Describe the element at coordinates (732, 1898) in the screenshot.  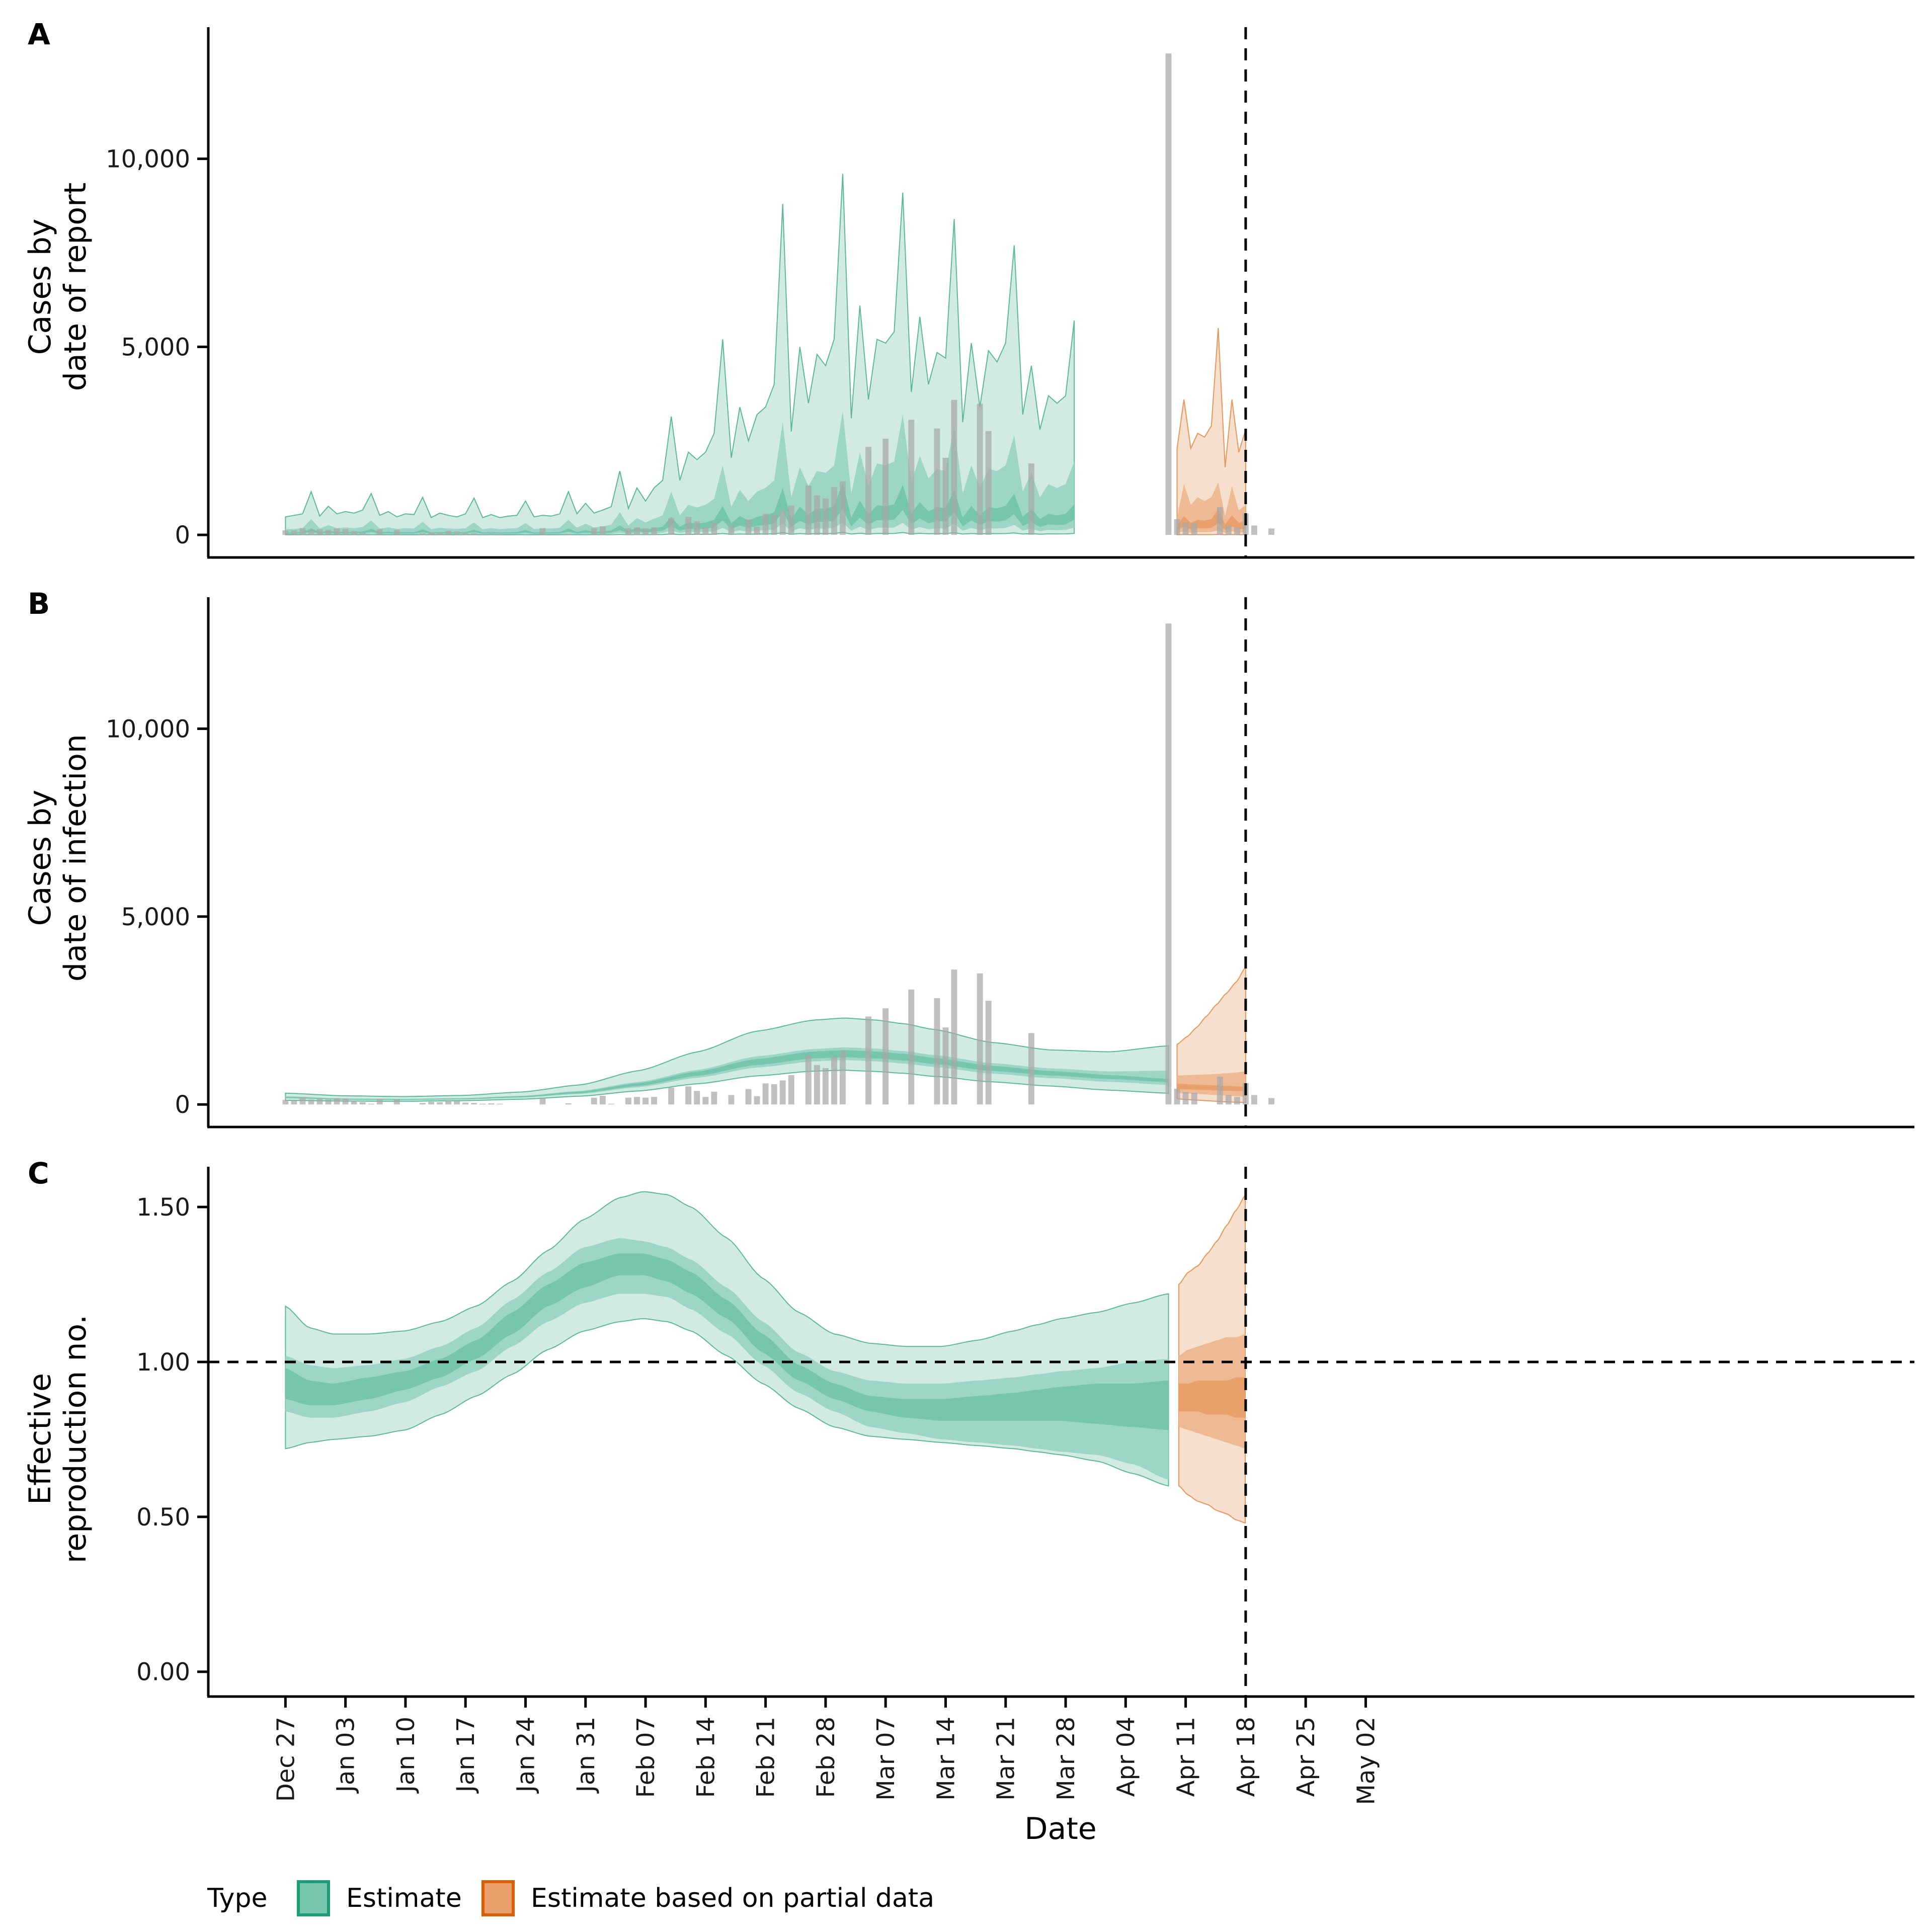
I see `legend-label-partial: Estimate based on partial data` at that location.